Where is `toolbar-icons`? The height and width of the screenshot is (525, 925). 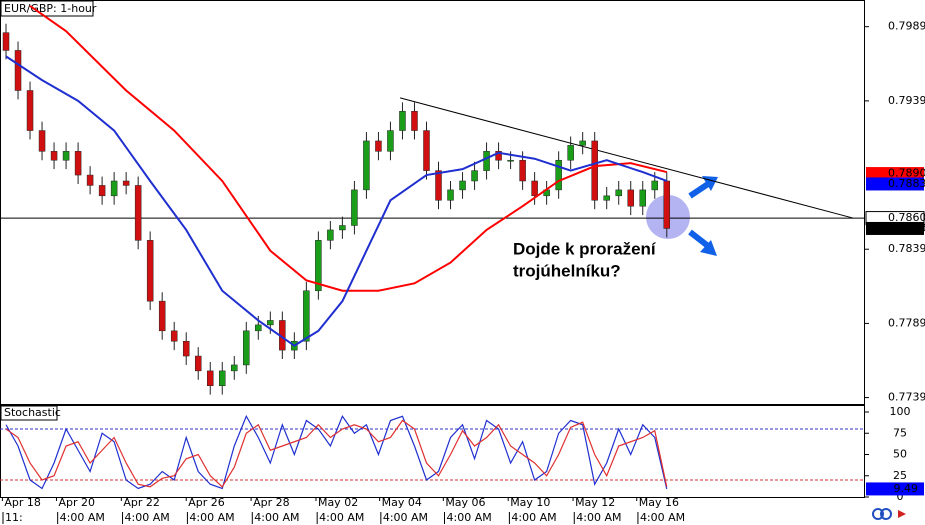 toolbar-icons is located at coordinates (889, 514).